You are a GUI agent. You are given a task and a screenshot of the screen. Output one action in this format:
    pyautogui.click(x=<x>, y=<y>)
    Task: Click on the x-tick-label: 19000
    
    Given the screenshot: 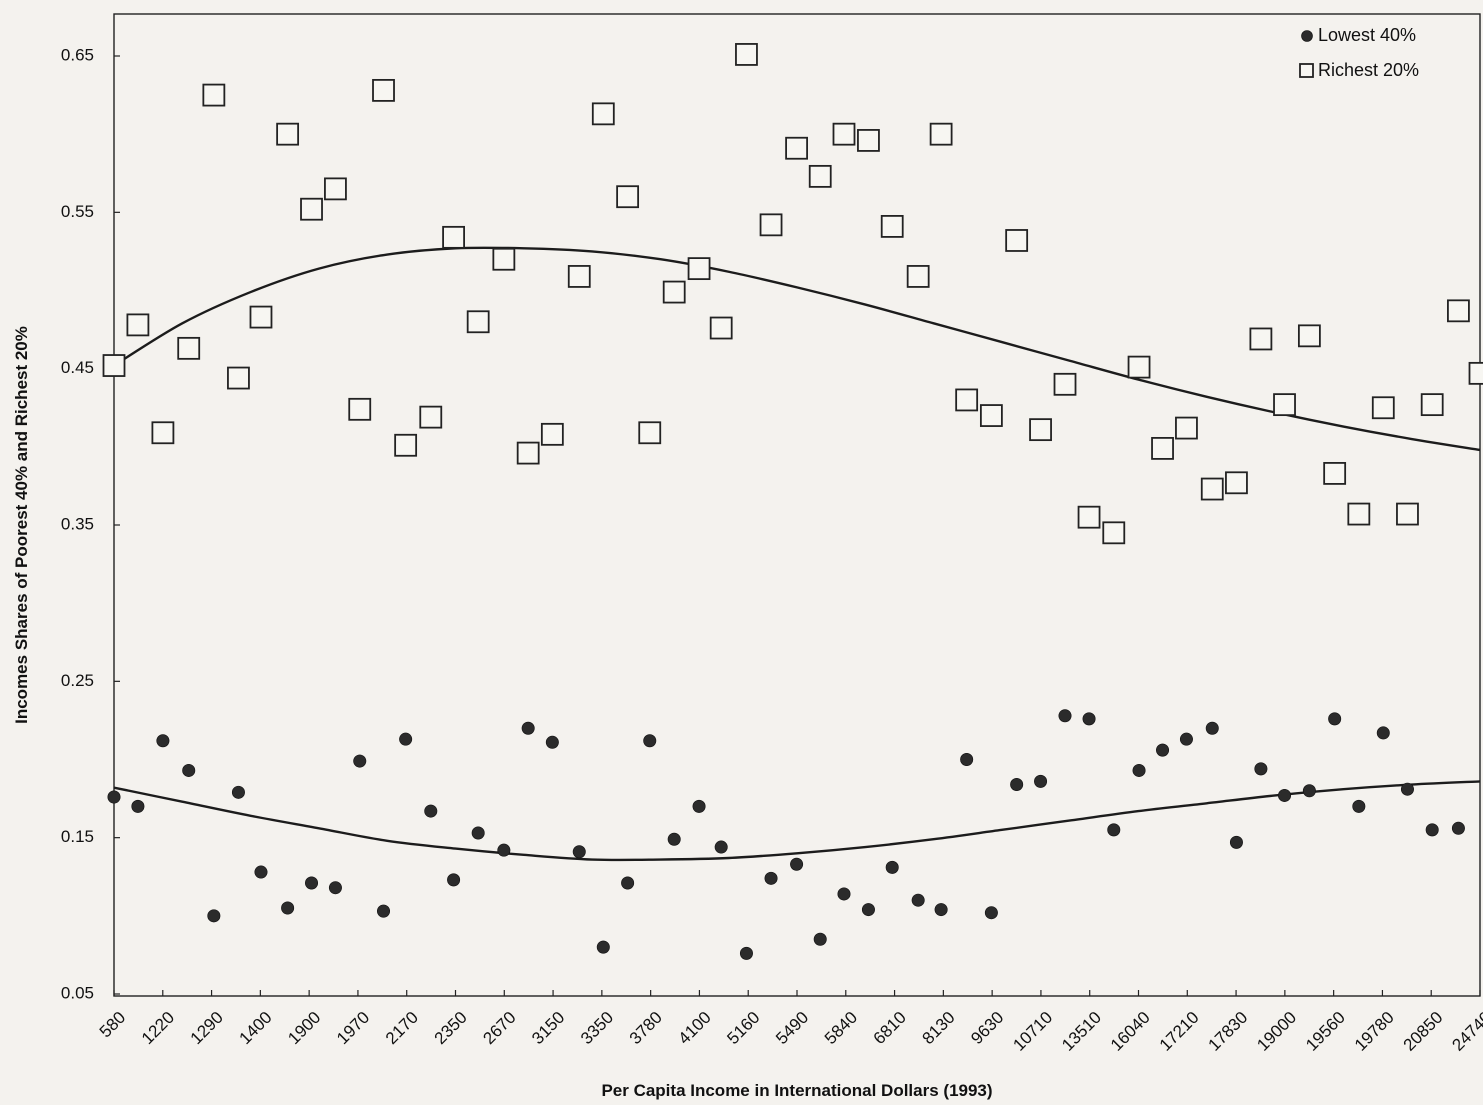 What is the action you would take?
    pyautogui.click(x=1276, y=1031)
    